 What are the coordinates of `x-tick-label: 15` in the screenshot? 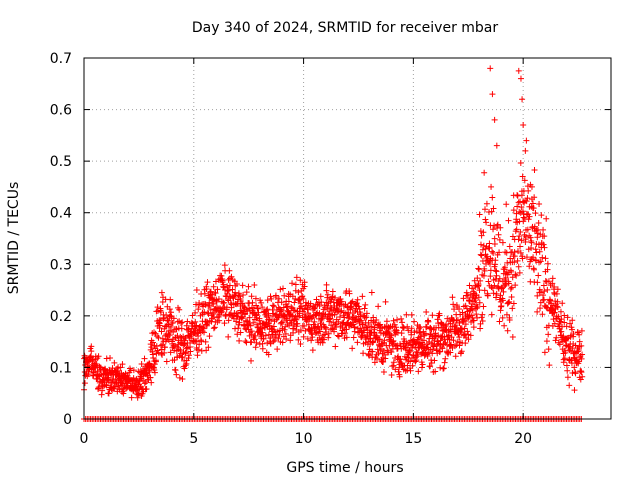 It's located at (413, 439).